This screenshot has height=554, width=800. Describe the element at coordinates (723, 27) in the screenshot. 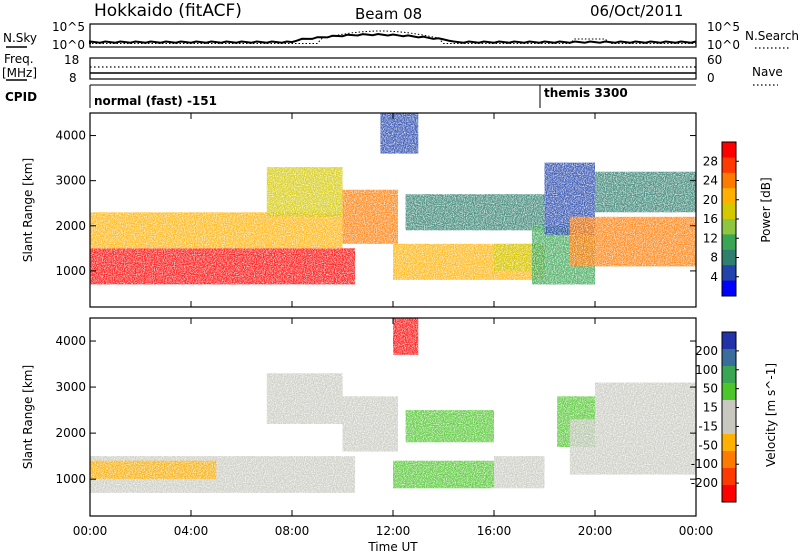

I see `nsearch-tick-top: 10^5` at that location.